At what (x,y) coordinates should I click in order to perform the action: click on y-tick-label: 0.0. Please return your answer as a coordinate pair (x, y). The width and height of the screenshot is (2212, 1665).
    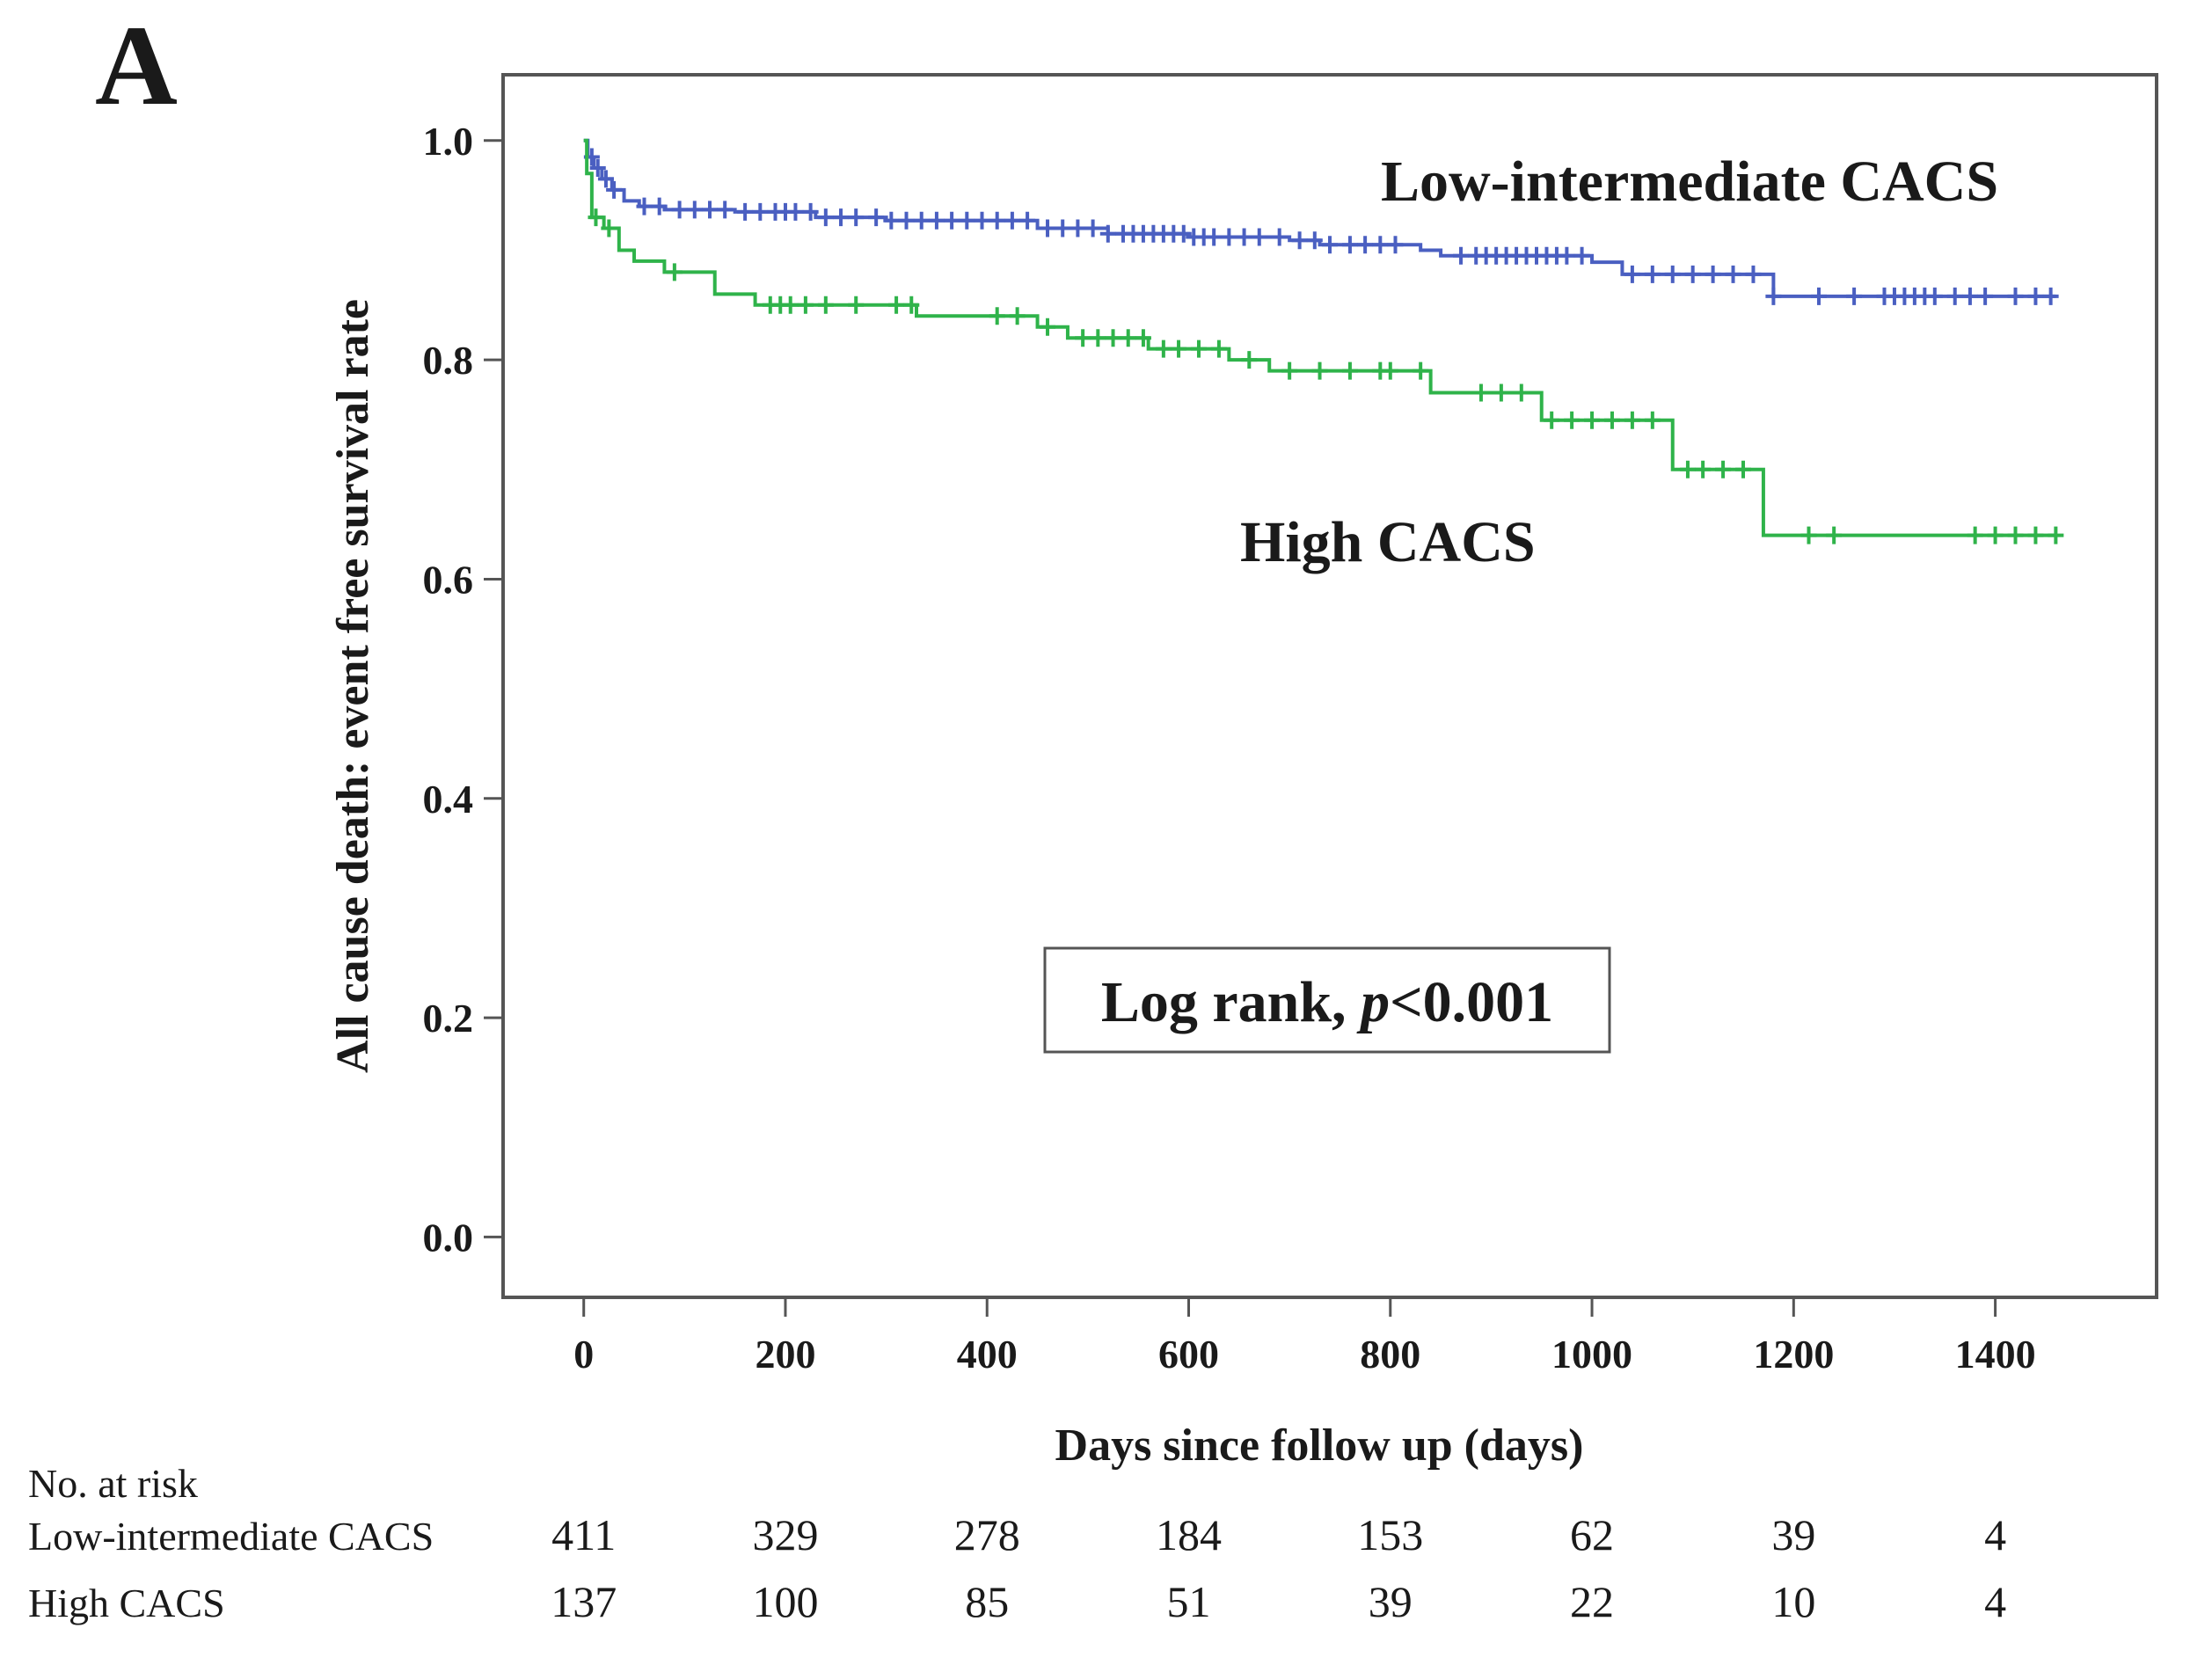
    Looking at the image, I should click on (448, 1237).